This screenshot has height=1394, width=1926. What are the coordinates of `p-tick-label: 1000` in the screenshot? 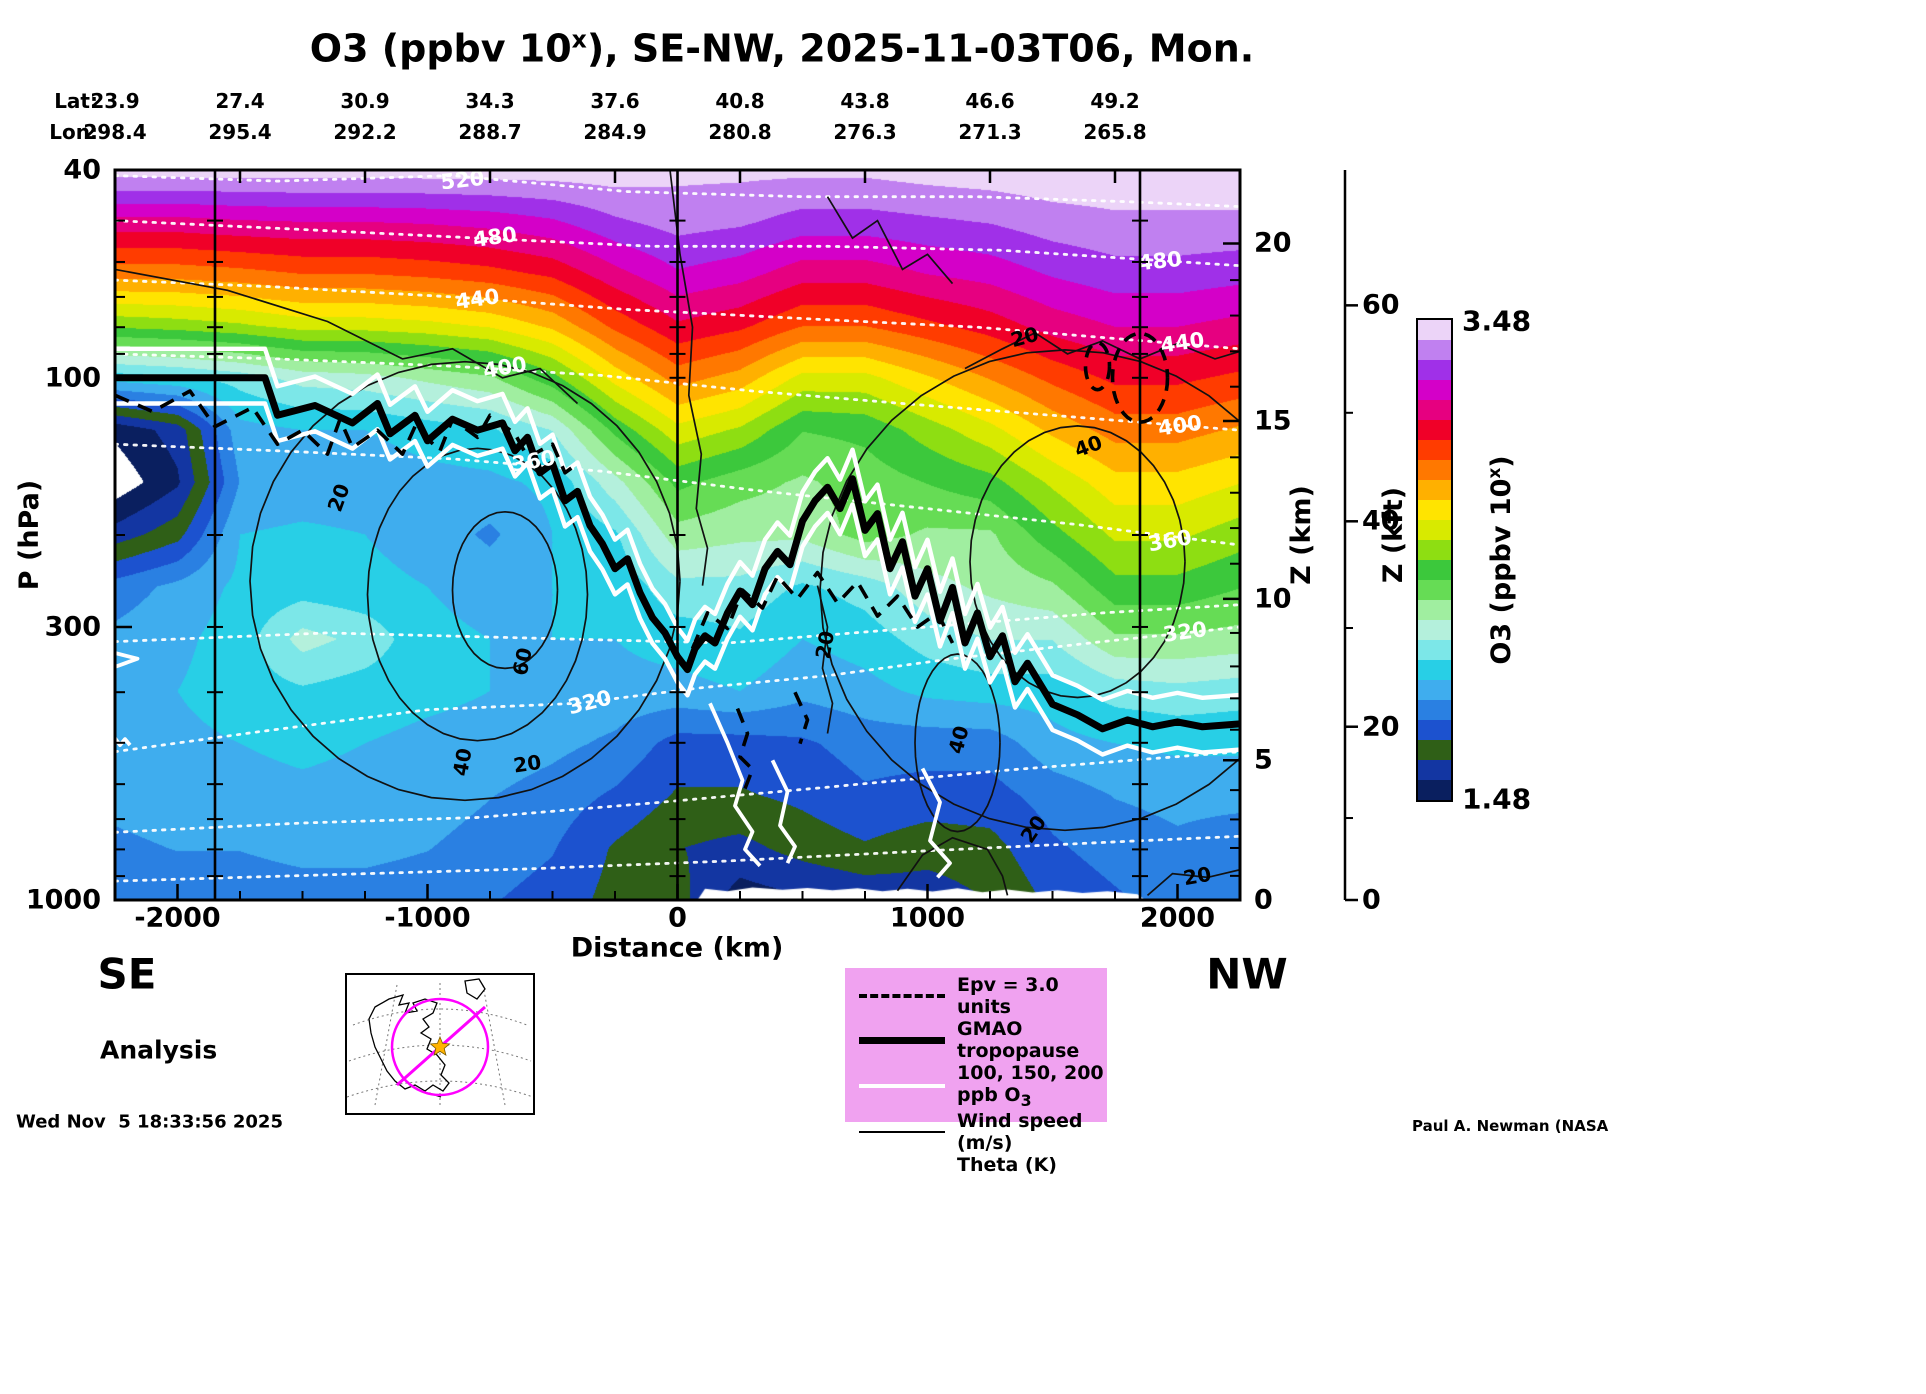 It's located at (63, 900).